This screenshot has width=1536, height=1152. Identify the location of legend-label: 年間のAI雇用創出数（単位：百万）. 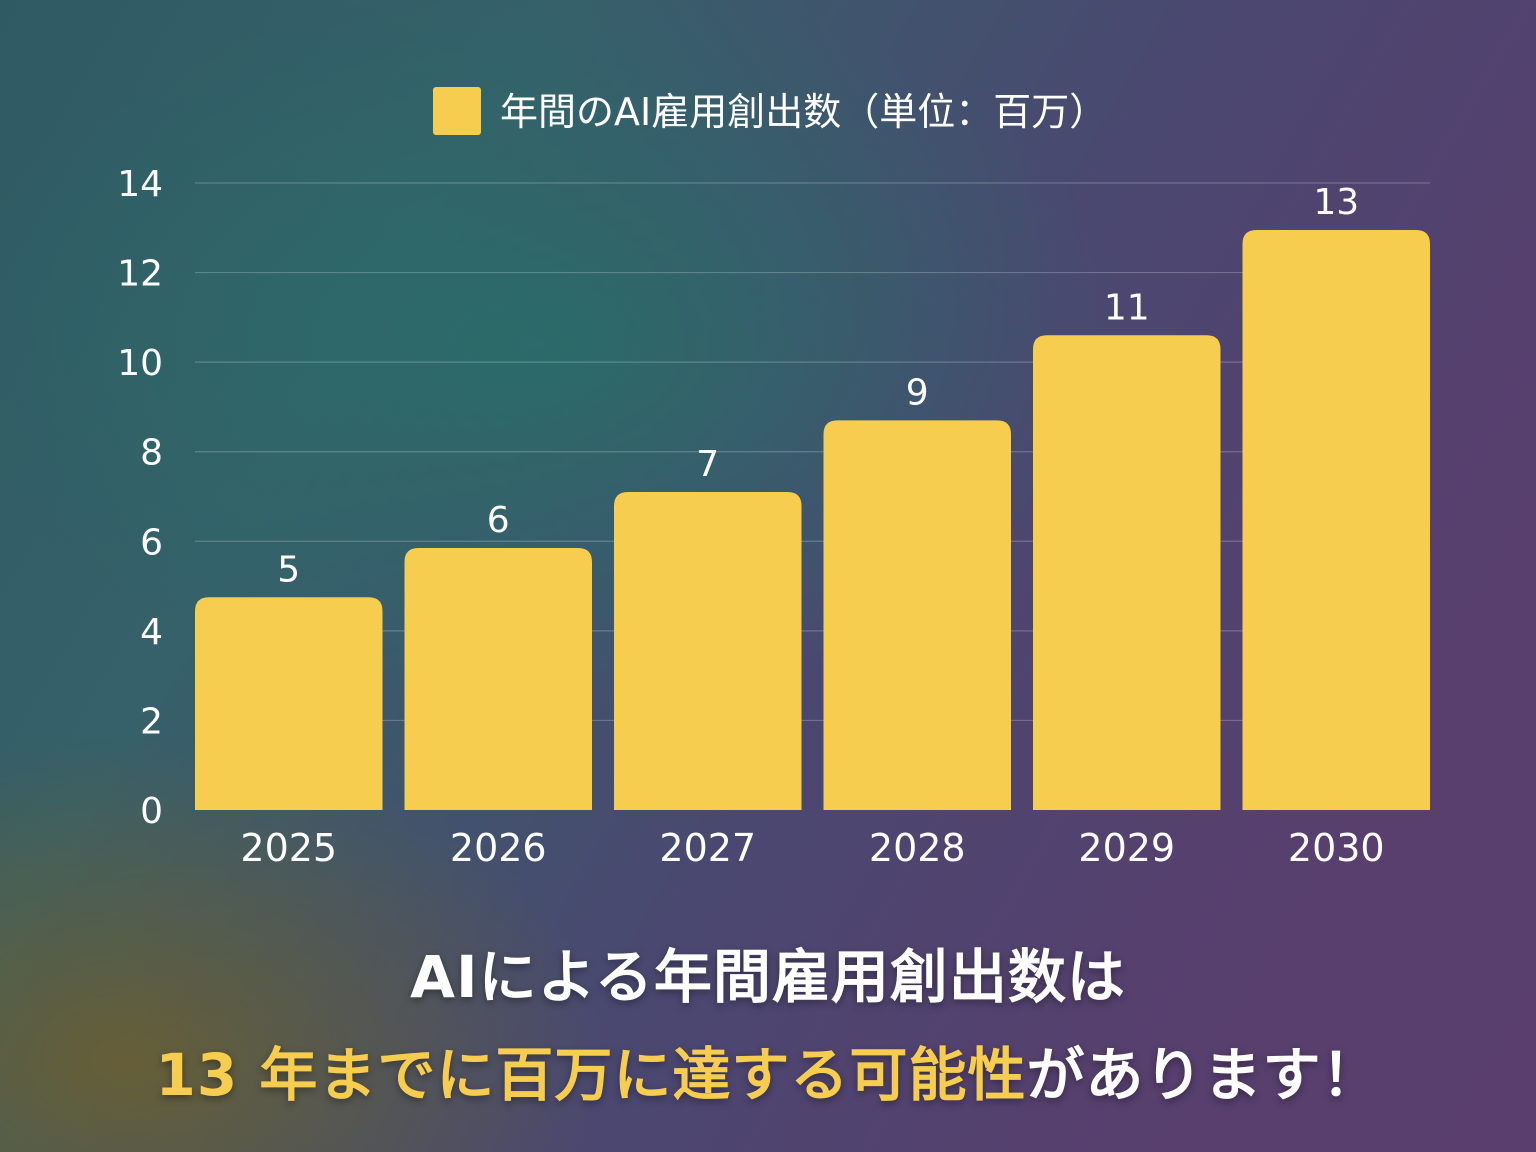
(803, 112).